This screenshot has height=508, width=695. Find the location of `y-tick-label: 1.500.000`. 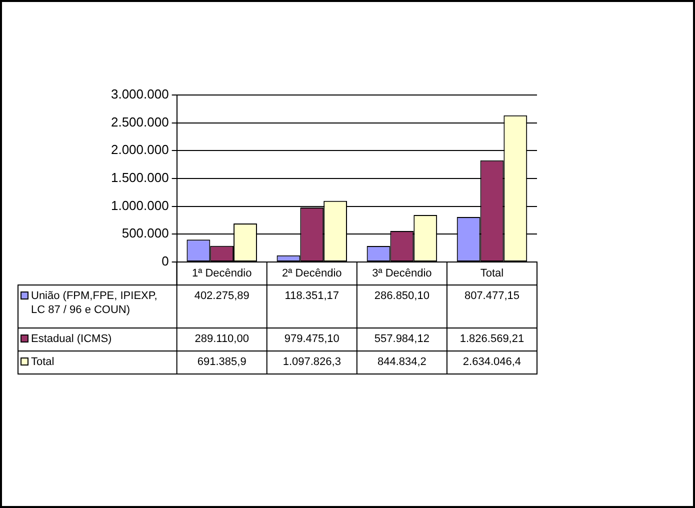

y-tick-label: 1.500.000 is located at coordinates (139, 178).